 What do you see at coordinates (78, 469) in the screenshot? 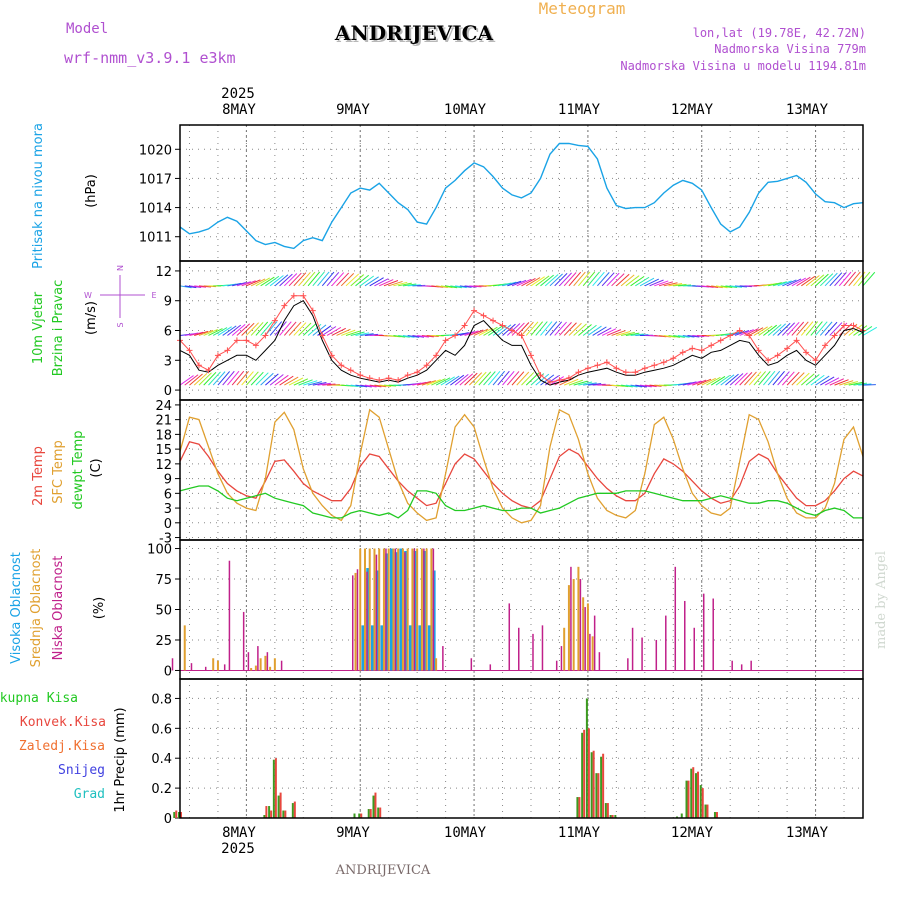
I see `temp-dew-label: dewpt Temp` at bounding box center [78, 469].